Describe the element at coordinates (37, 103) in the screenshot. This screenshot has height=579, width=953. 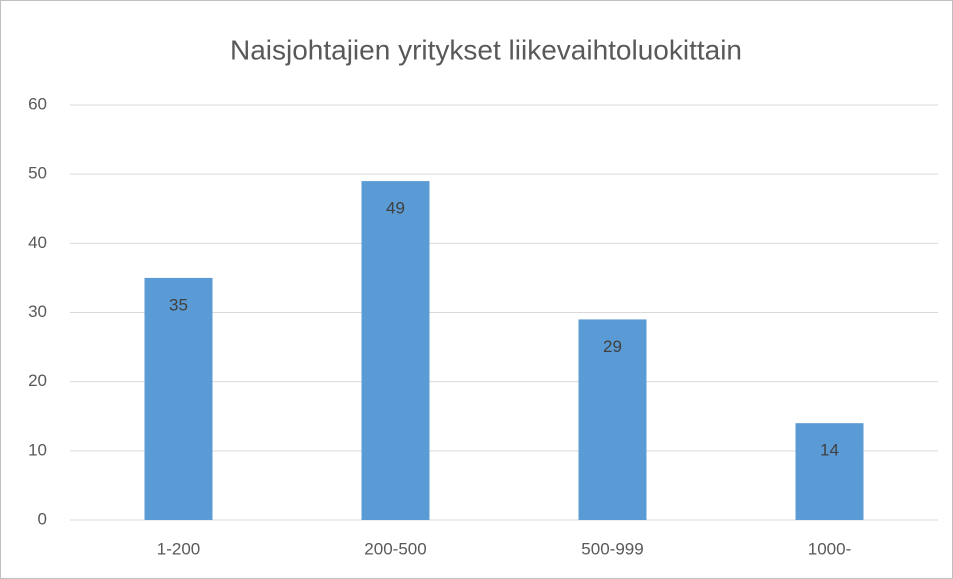
I see `y-tick-label: 60` at that location.